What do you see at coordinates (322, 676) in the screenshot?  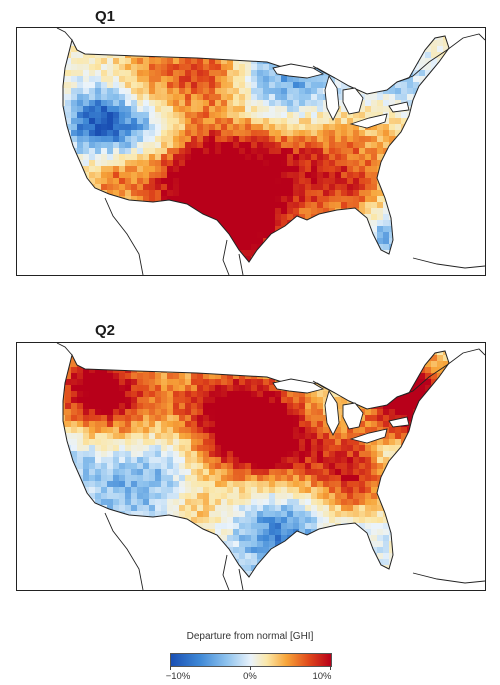 I see `legend-label-max: 10%` at bounding box center [322, 676].